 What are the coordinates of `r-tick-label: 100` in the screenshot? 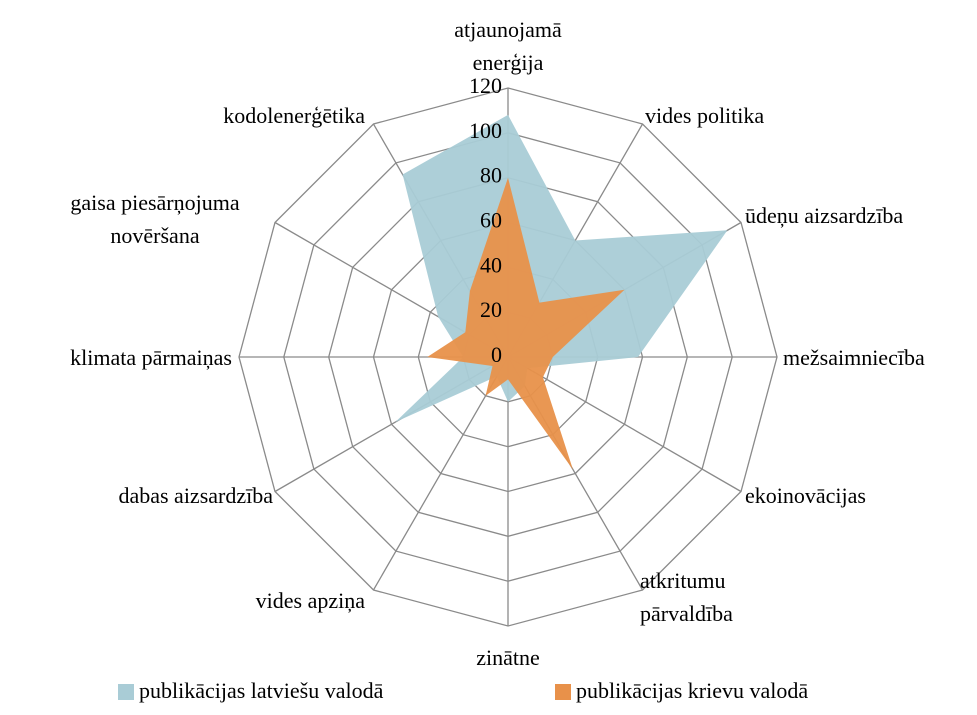 It's located at (485, 130).